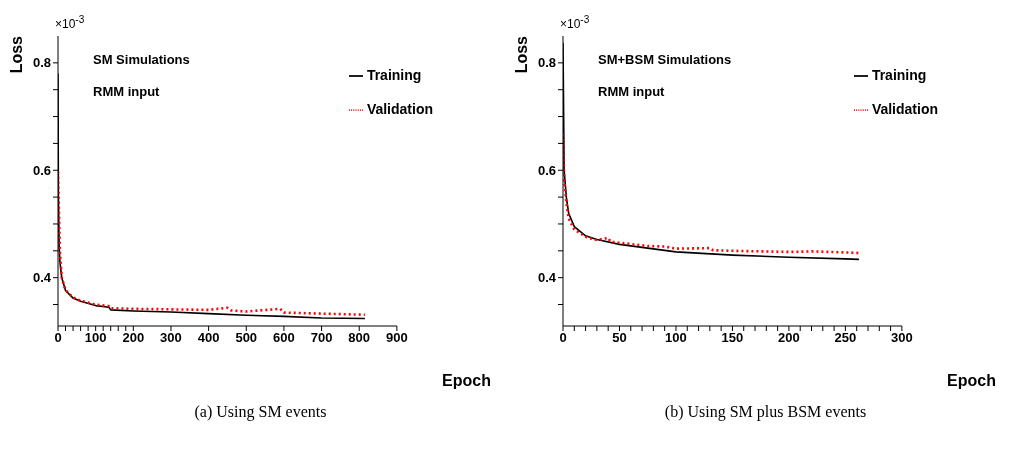 This screenshot has width=1026, height=450. What do you see at coordinates (665, 59) in the screenshot?
I see `annotation: SM+BSM Simulations` at bounding box center [665, 59].